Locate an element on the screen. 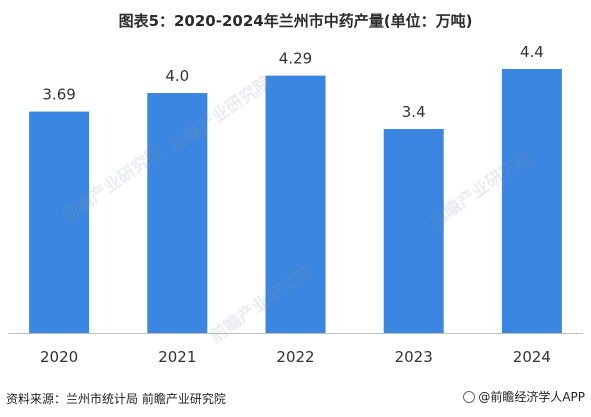  value-label-2024: 4.4 is located at coordinates (532, 52).